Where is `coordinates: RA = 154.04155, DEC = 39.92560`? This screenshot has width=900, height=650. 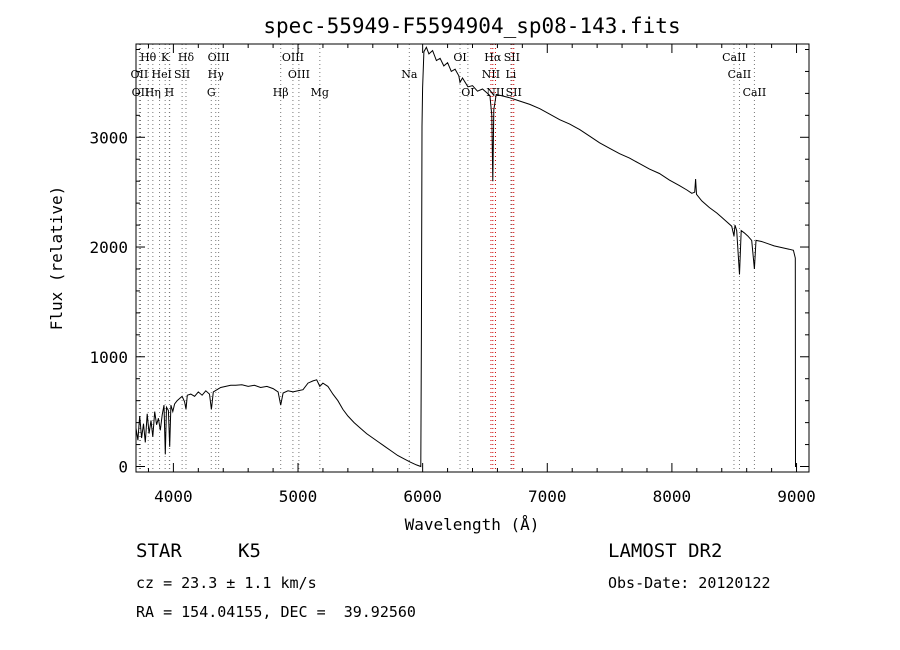
coordinates: RA = 154.04155, DEC = 39.92560 is located at coordinates (276, 612).